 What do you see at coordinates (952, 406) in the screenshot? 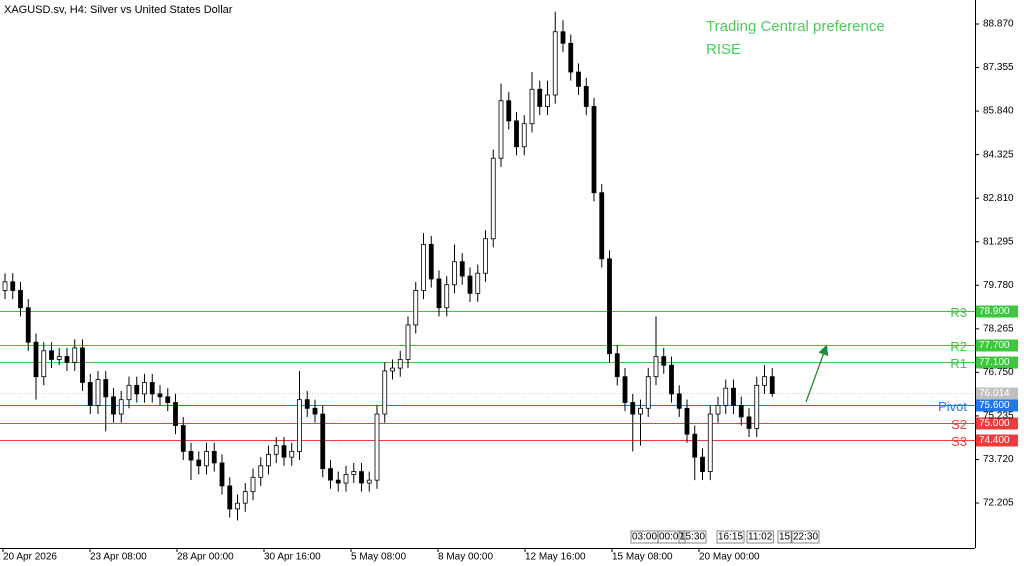
I see `level-name: Pivot` at bounding box center [952, 406].